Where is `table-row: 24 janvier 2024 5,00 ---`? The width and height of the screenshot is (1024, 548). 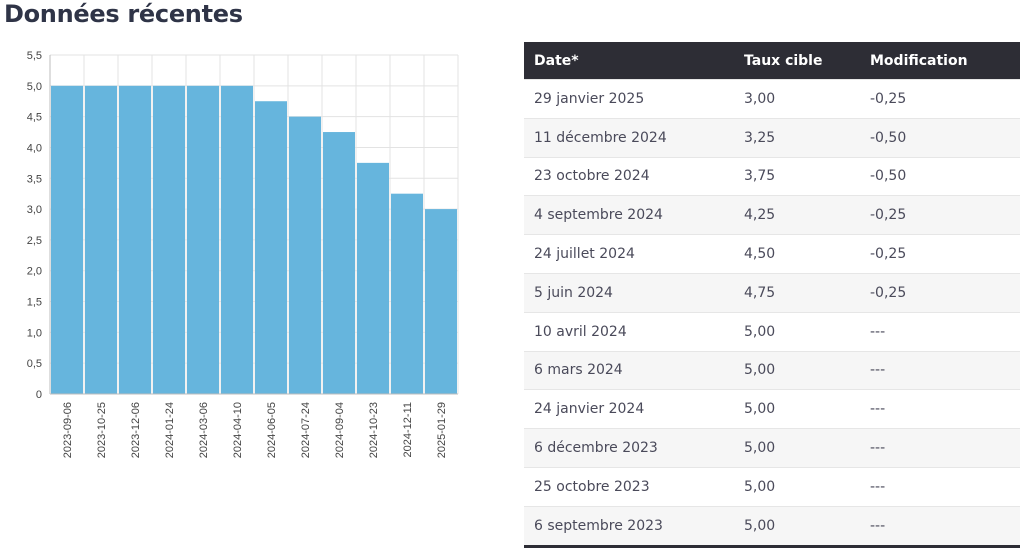 table-row: 24 janvier 2024 5,00 --- is located at coordinates (772, 409).